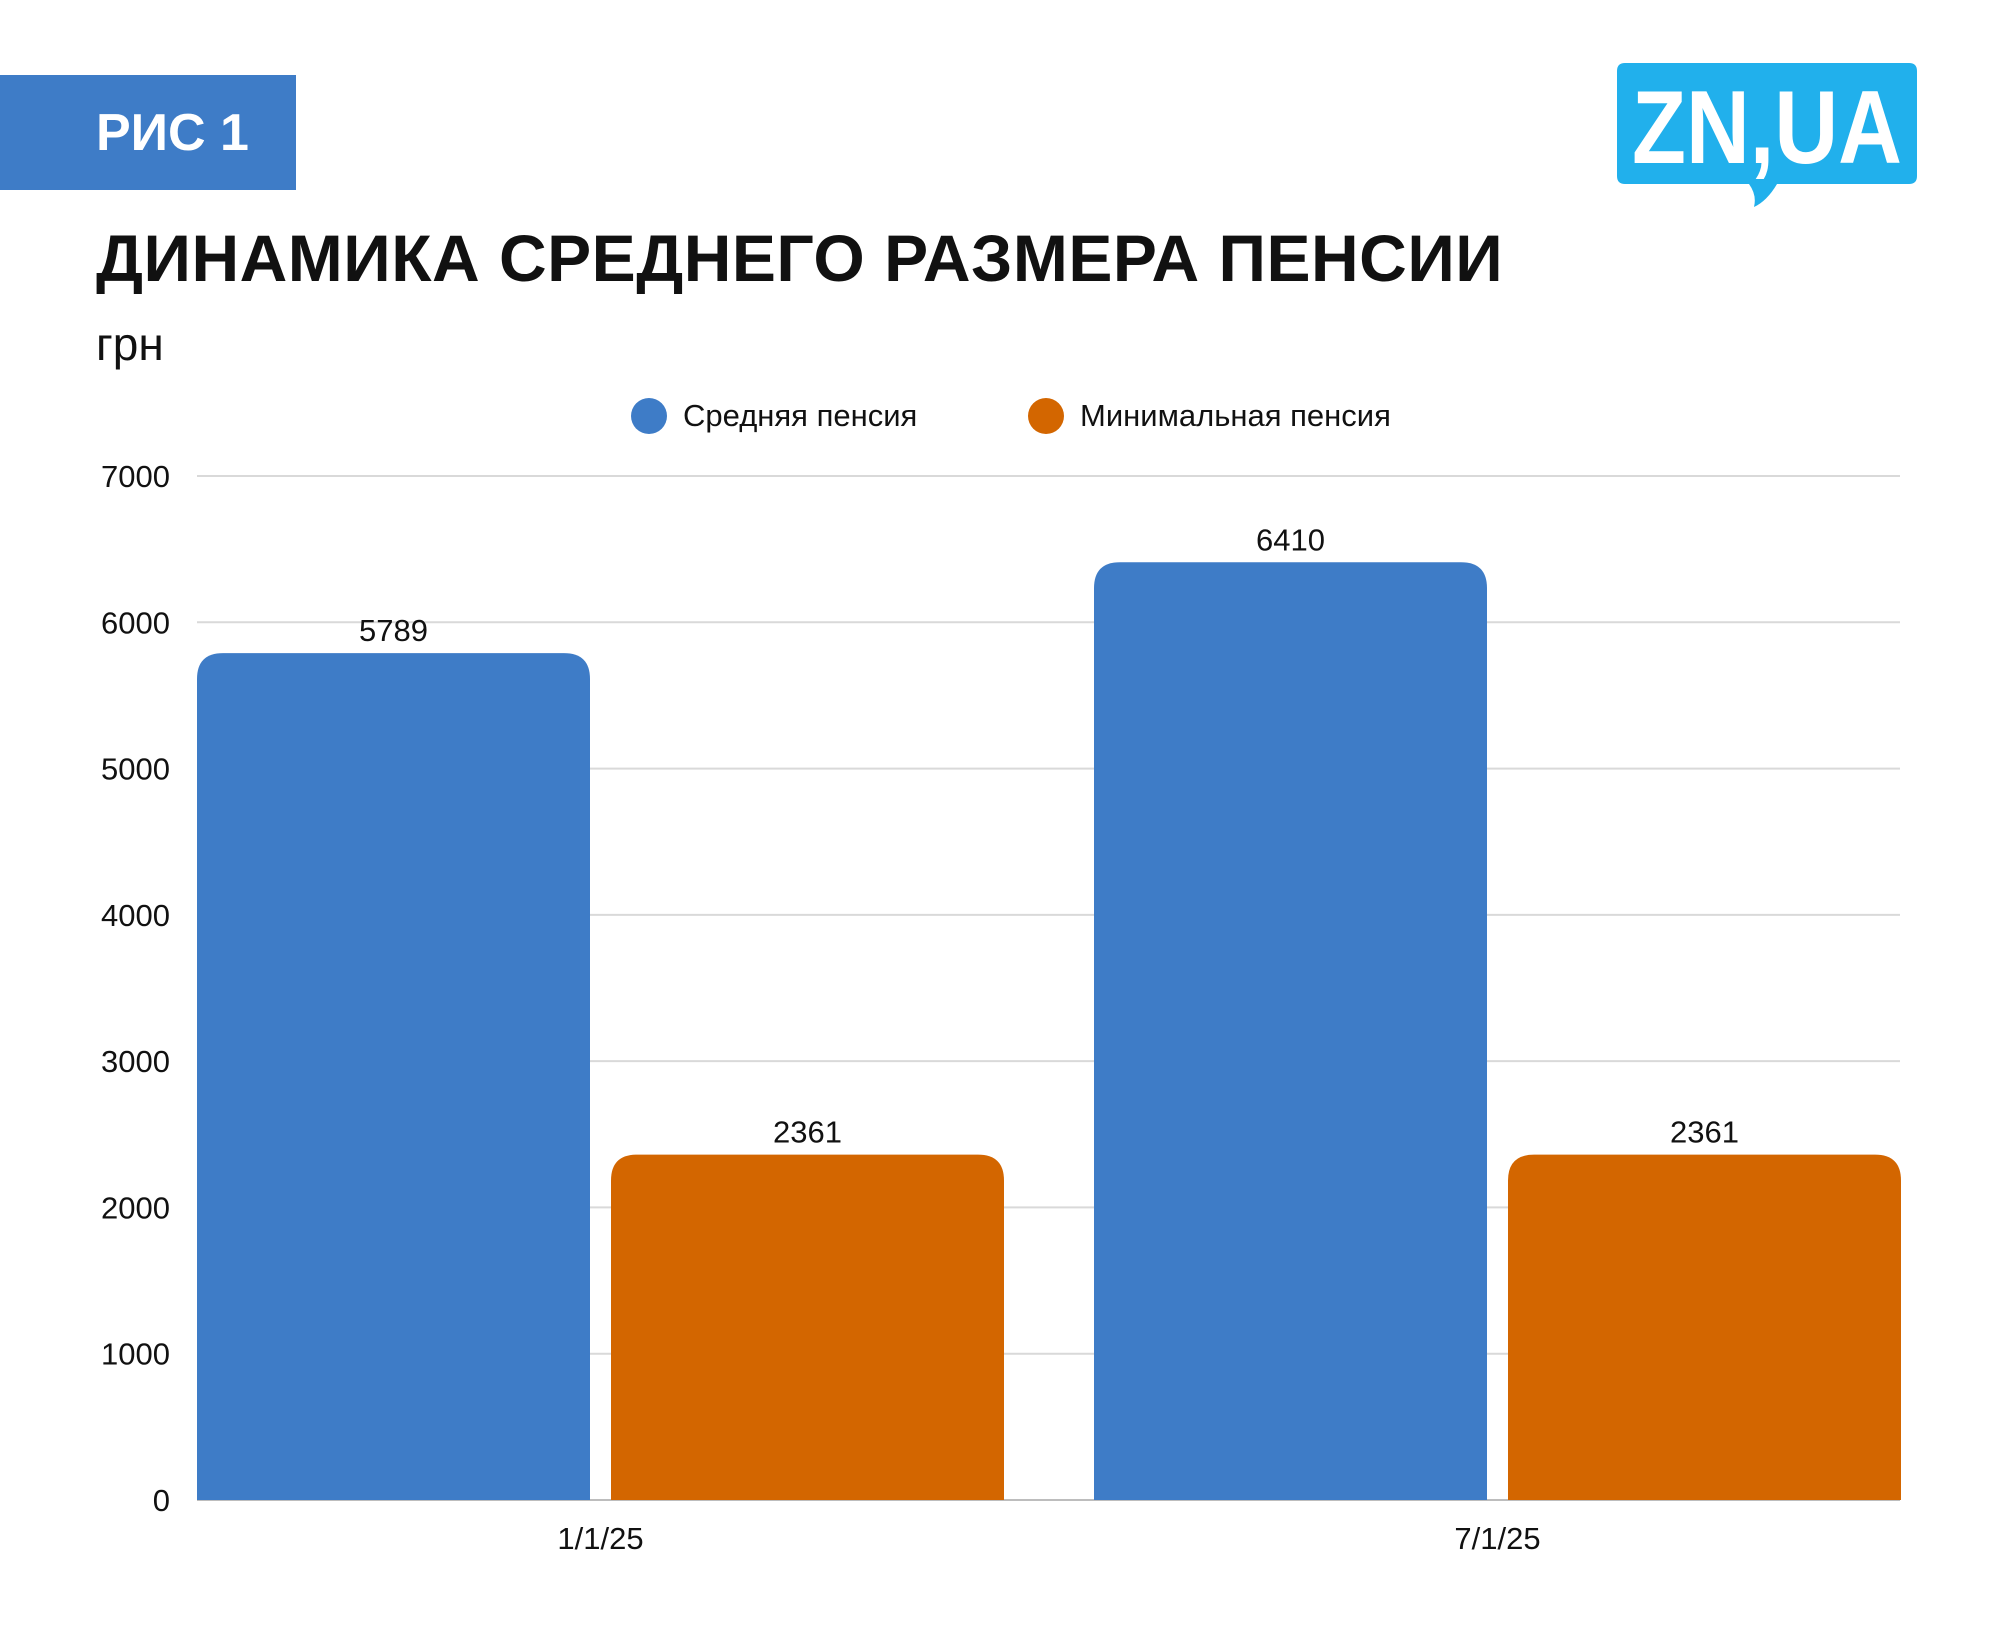 The height and width of the screenshot is (1633, 2000). What do you see at coordinates (161, 1500) in the screenshot?
I see `y-tick-label: 0` at bounding box center [161, 1500].